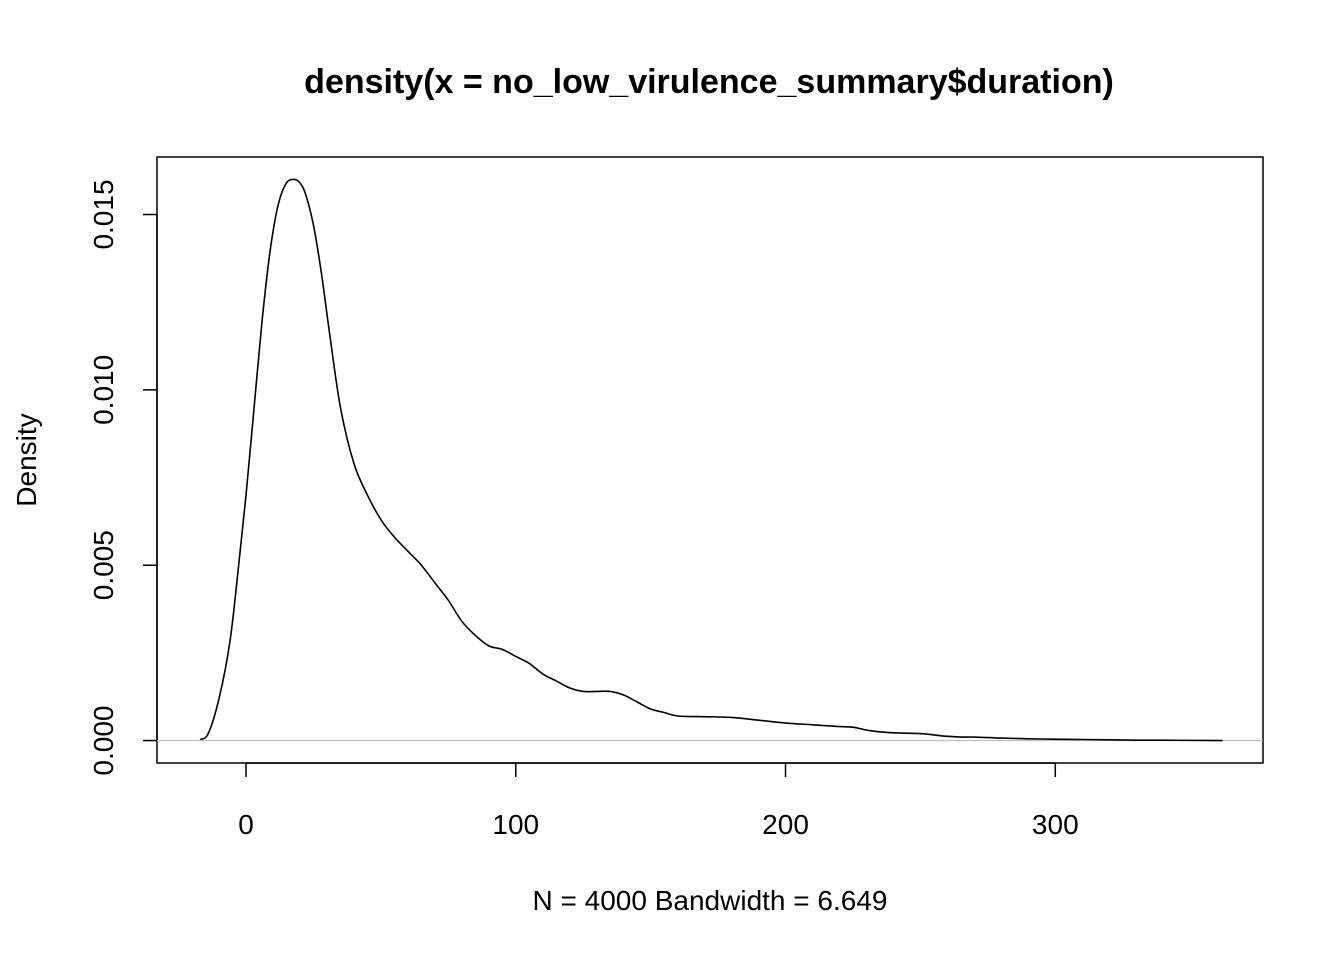 Image resolution: width=1344 pixels, height=960 pixels. What do you see at coordinates (710, 900) in the screenshot?
I see `x-axis-label: N = 4000 Bandwidth = 6.649` at bounding box center [710, 900].